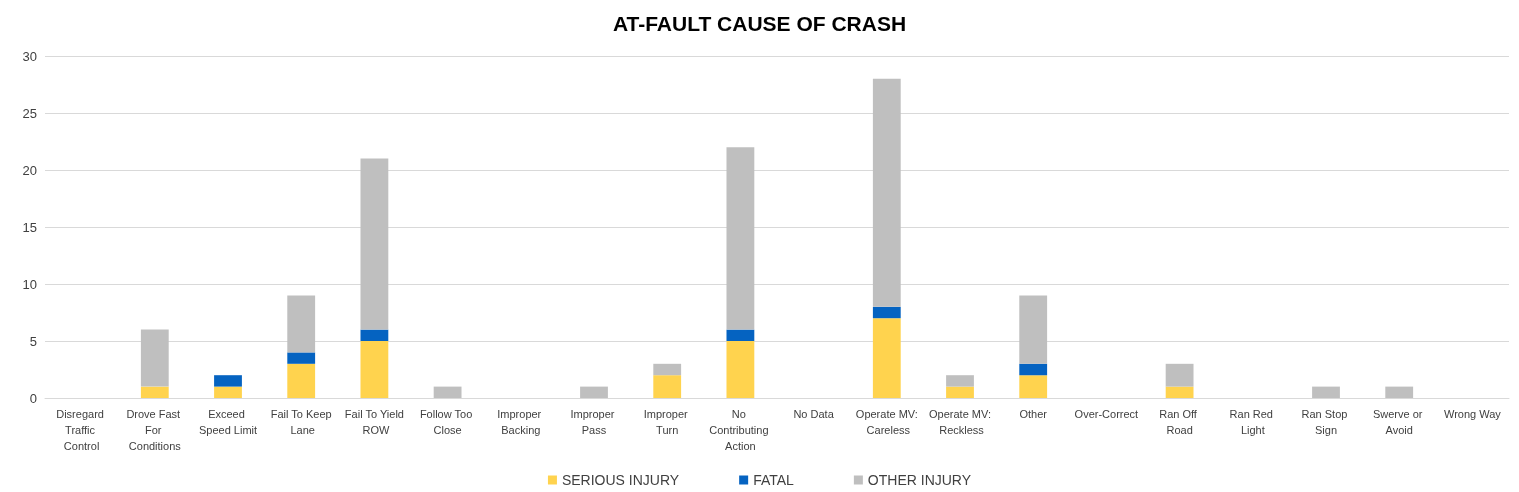  I want to click on x-tick-label: Fail To Yield ROW, so click(374, 422).